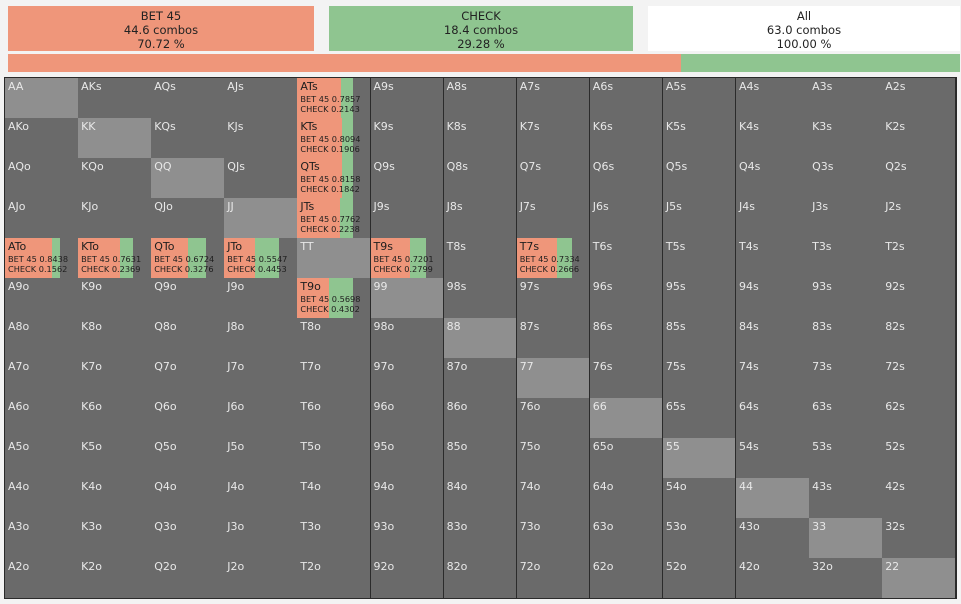  Describe the element at coordinates (334, 578) in the screenshot. I see `hand-cell-T2o: T2o` at that location.